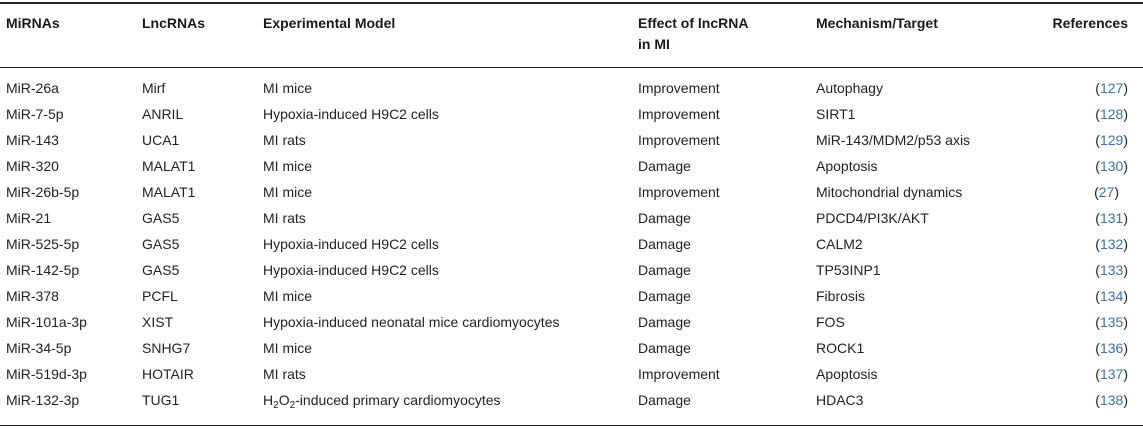 The width and height of the screenshot is (1143, 429). What do you see at coordinates (284, 400) in the screenshot?
I see `formula-o: O` at bounding box center [284, 400].